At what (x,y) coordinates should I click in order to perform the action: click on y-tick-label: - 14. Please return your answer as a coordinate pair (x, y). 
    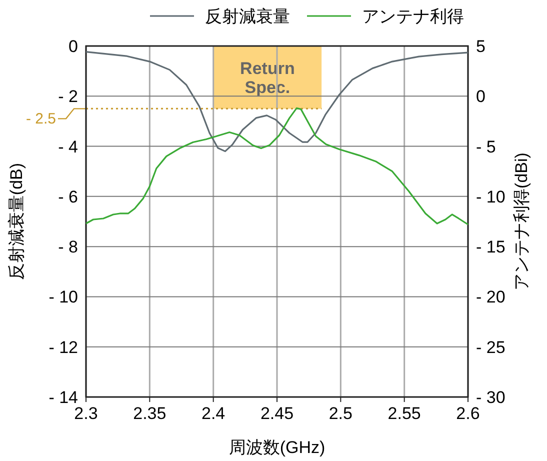
    Looking at the image, I should click on (63, 397).